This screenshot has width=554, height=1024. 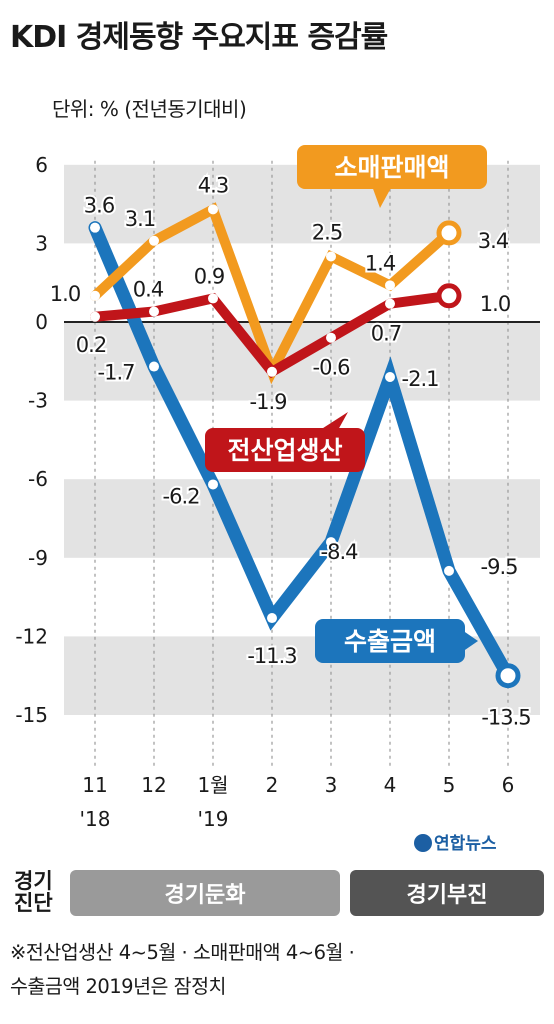 What do you see at coordinates (41, 243) in the screenshot?
I see `y-tick-label: 3` at bounding box center [41, 243].